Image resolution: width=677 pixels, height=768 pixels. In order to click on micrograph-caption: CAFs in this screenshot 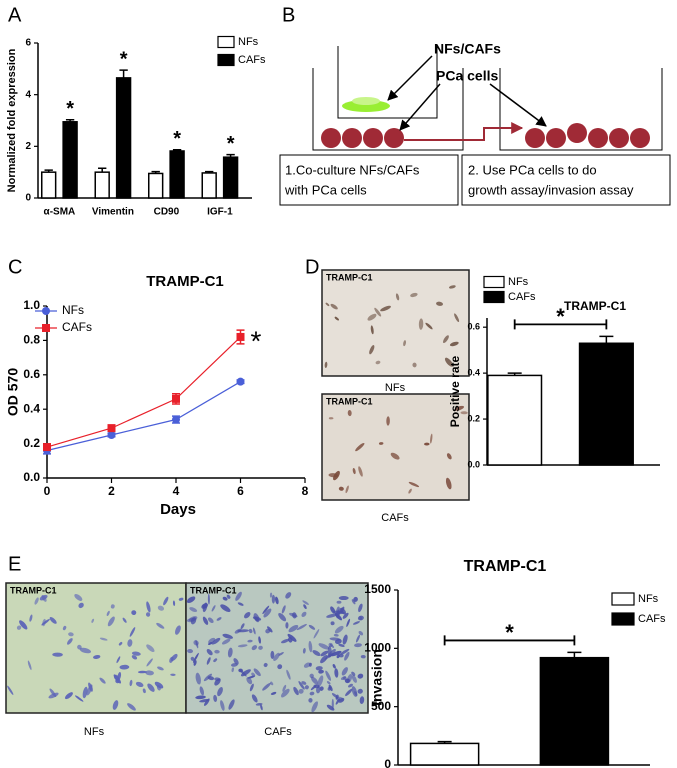, I will do `click(278, 732)`.